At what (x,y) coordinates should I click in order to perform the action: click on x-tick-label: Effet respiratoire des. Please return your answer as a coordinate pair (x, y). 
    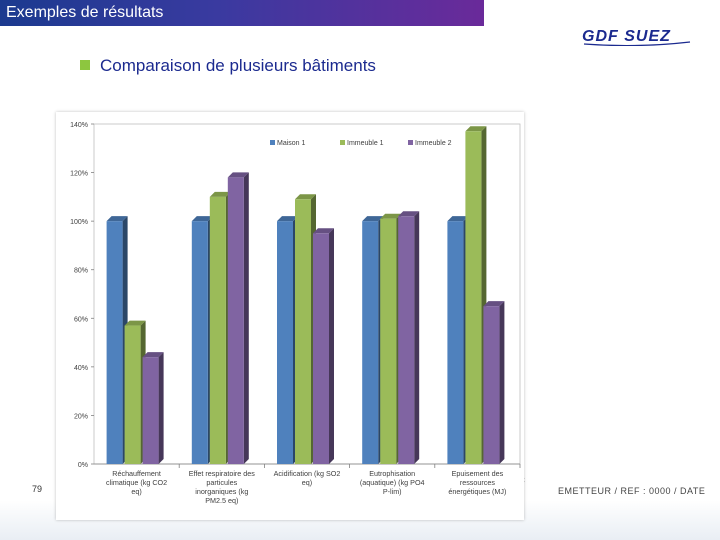
    Looking at the image, I should click on (222, 473).